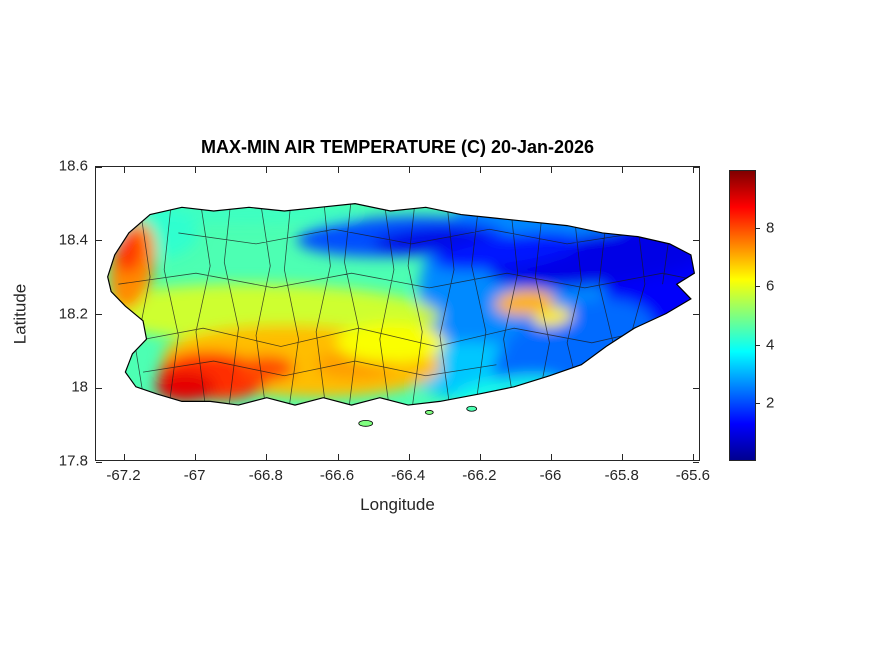 The image size is (875, 656). What do you see at coordinates (397, 504) in the screenshot?
I see `x-axis-label: Longitude` at bounding box center [397, 504].